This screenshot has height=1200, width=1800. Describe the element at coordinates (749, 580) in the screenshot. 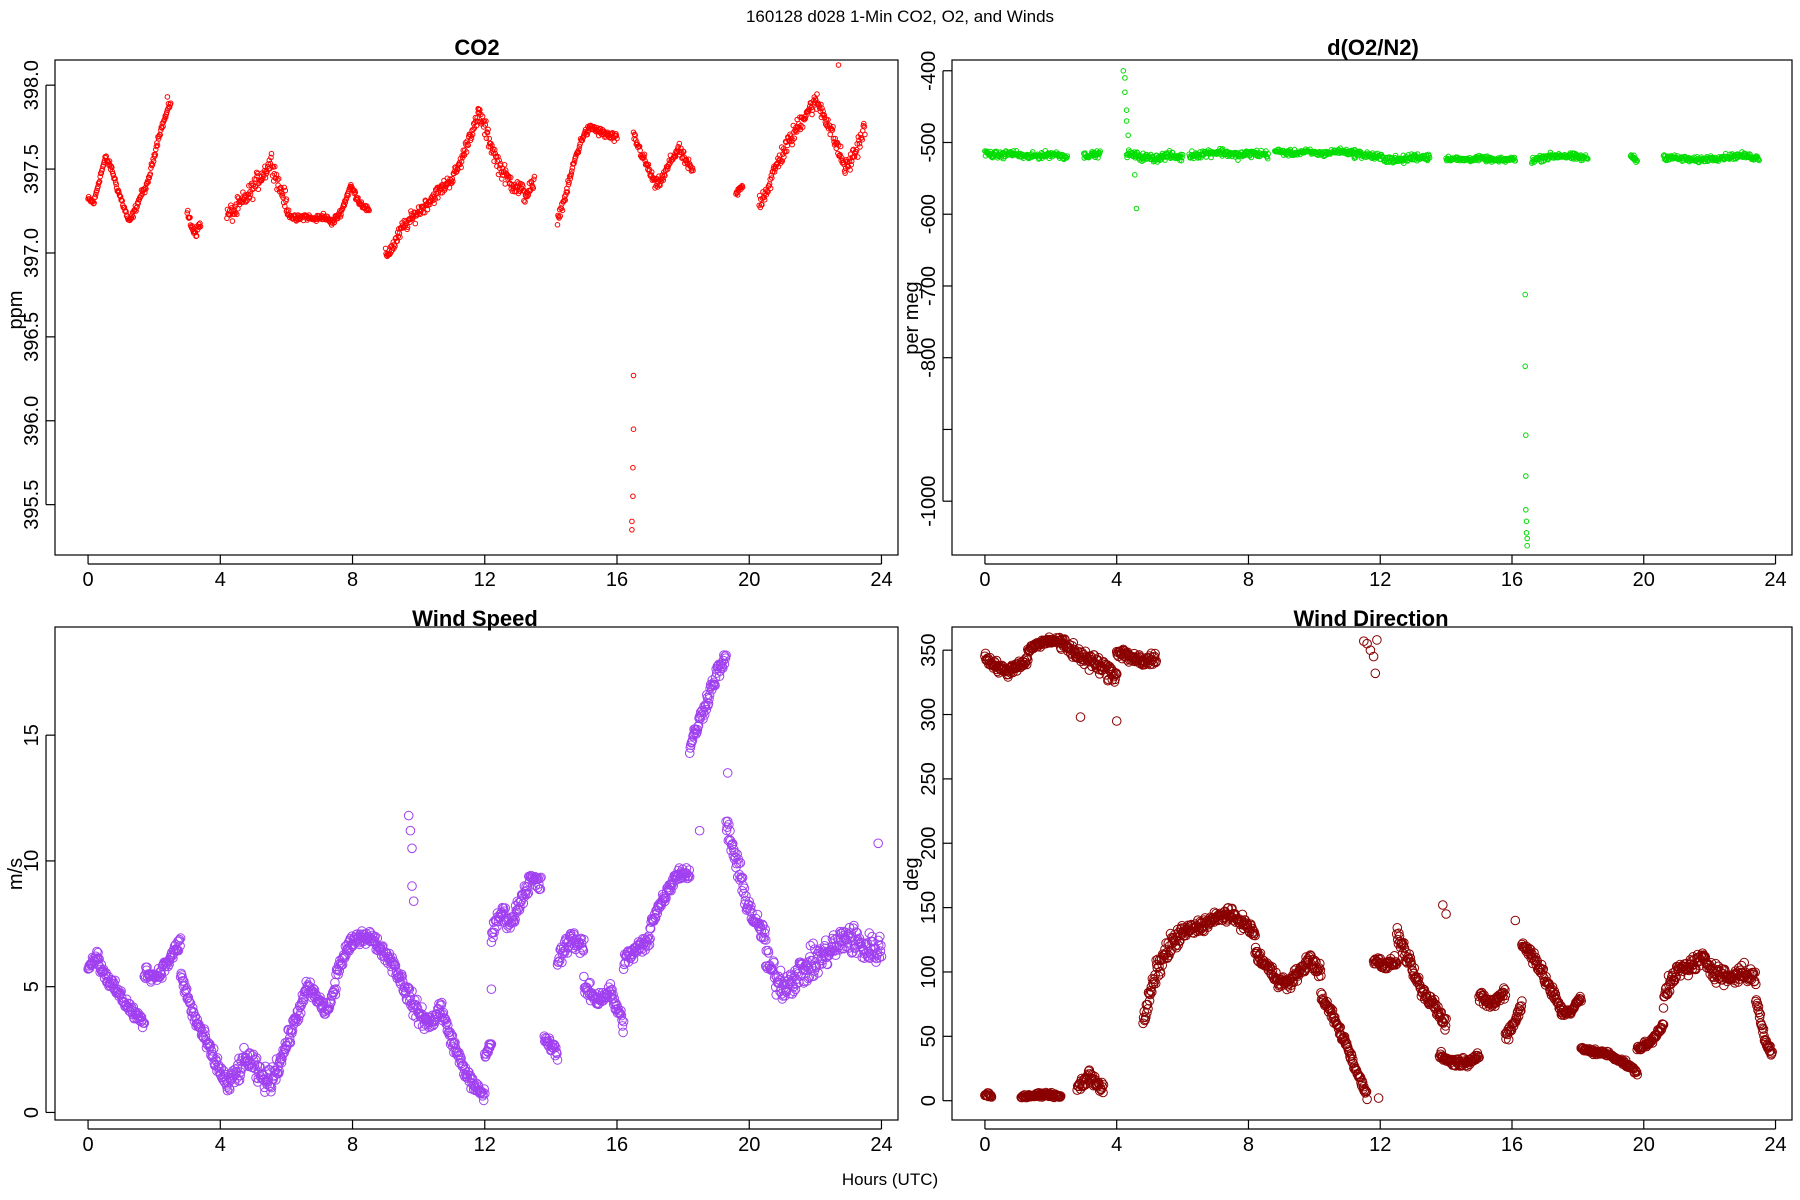

I see `co2-x-tick-label: 20` at that location.